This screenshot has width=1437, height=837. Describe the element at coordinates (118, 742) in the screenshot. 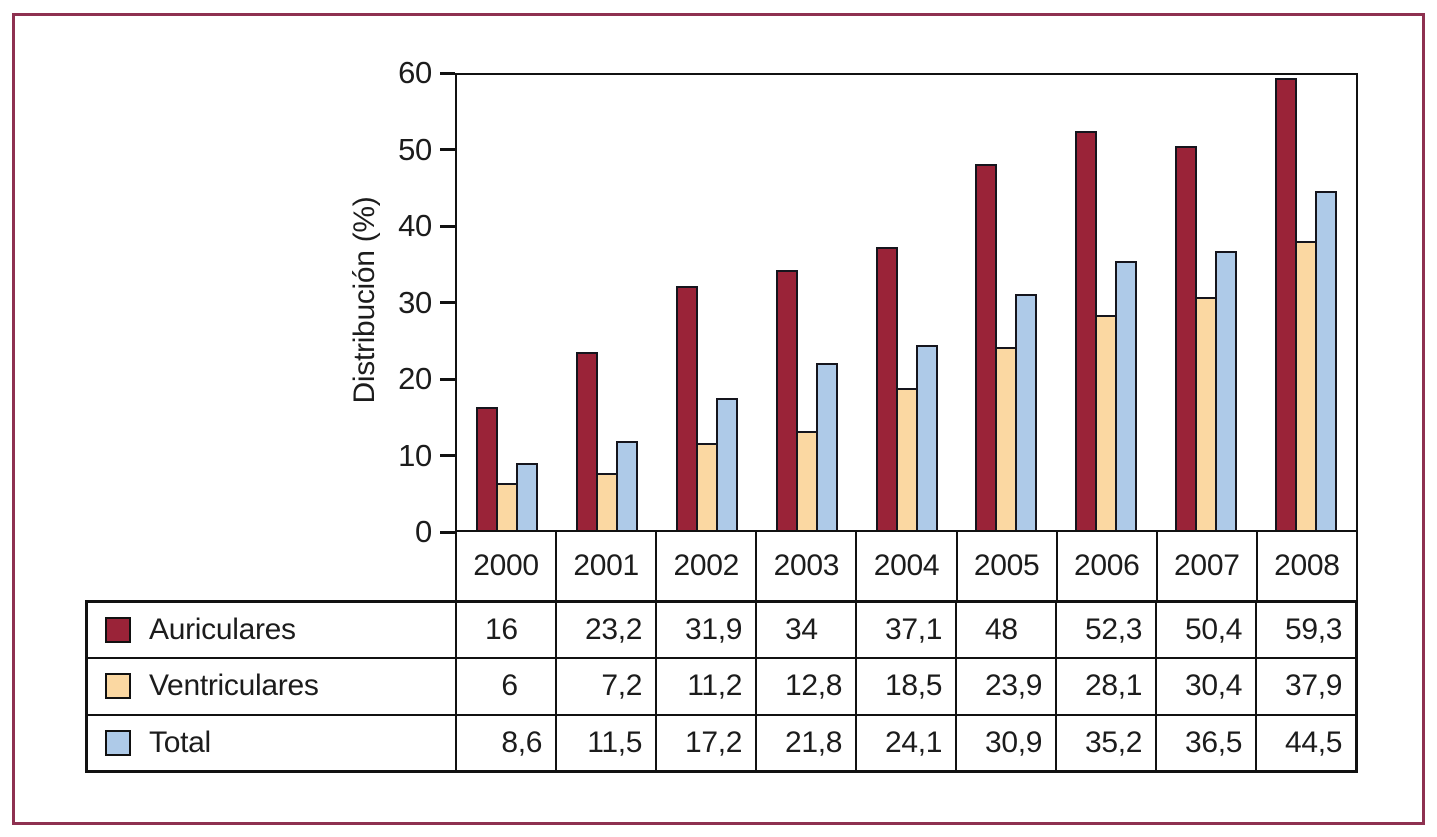

I see `legend-swatch-total` at that location.